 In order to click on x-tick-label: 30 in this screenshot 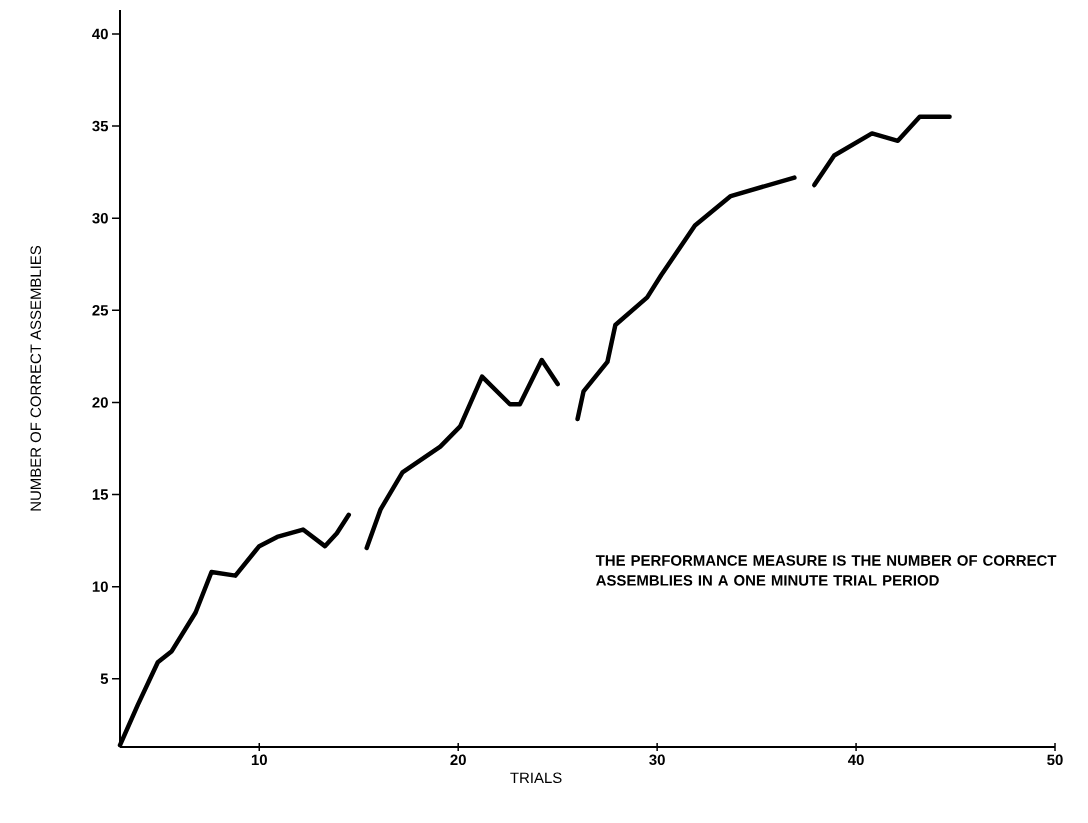, I will do `click(657, 760)`.